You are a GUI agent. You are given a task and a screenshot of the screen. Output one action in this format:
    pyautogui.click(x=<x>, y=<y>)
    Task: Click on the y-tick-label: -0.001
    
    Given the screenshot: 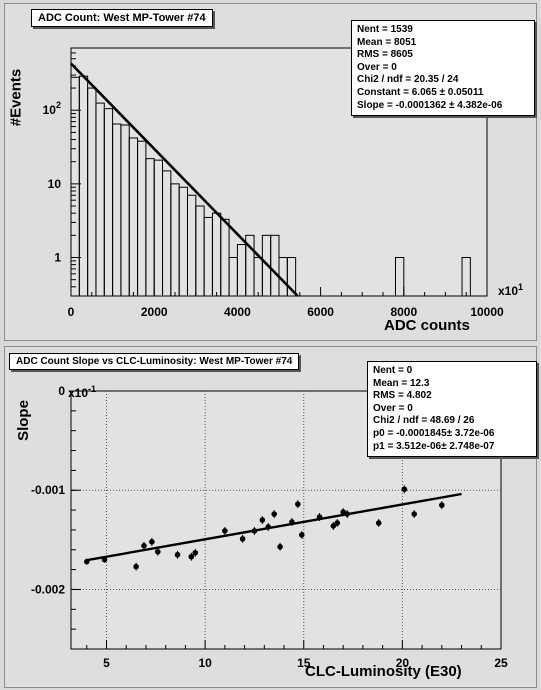 What is the action you would take?
    pyautogui.click(x=48, y=490)
    